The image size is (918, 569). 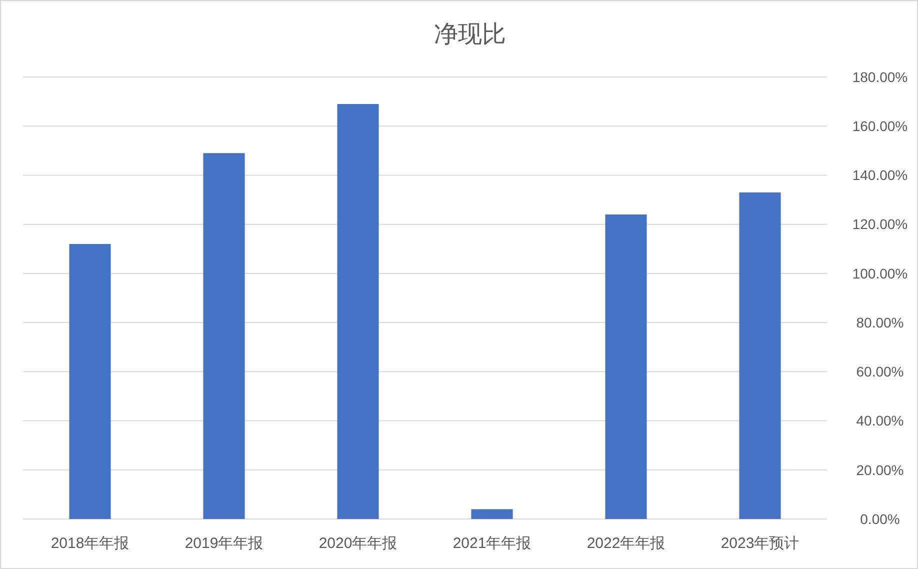 What do you see at coordinates (880, 273) in the screenshot?
I see `y-tick-label: 100.00%` at bounding box center [880, 273].